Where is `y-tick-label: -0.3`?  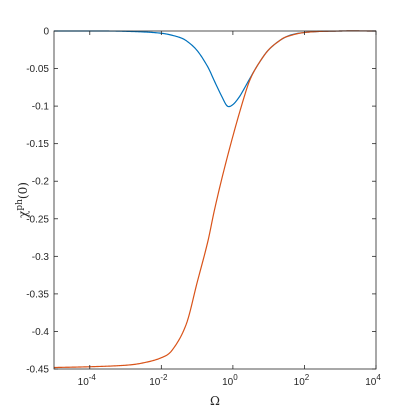
y-tick-label: -0.3 is located at coordinates (41, 257).